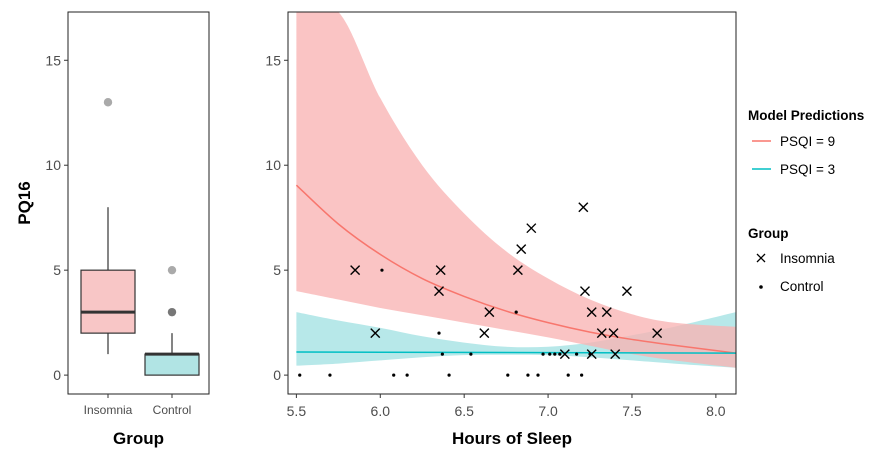 The image size is (878, 455). Describe the element at coordinates (24, 202) in the screenshot. I see `boxplot-y-axis-title: PQ16` at that location.